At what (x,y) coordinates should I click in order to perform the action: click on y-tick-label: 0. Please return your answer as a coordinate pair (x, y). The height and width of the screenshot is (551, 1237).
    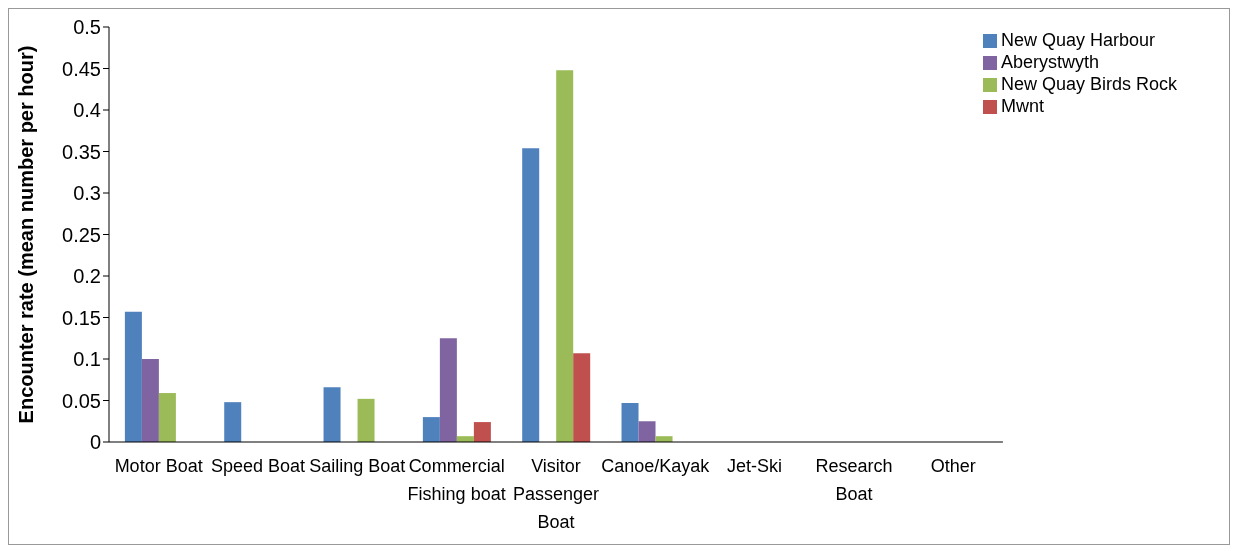
    Looking at the image, I should click on (95, 442).